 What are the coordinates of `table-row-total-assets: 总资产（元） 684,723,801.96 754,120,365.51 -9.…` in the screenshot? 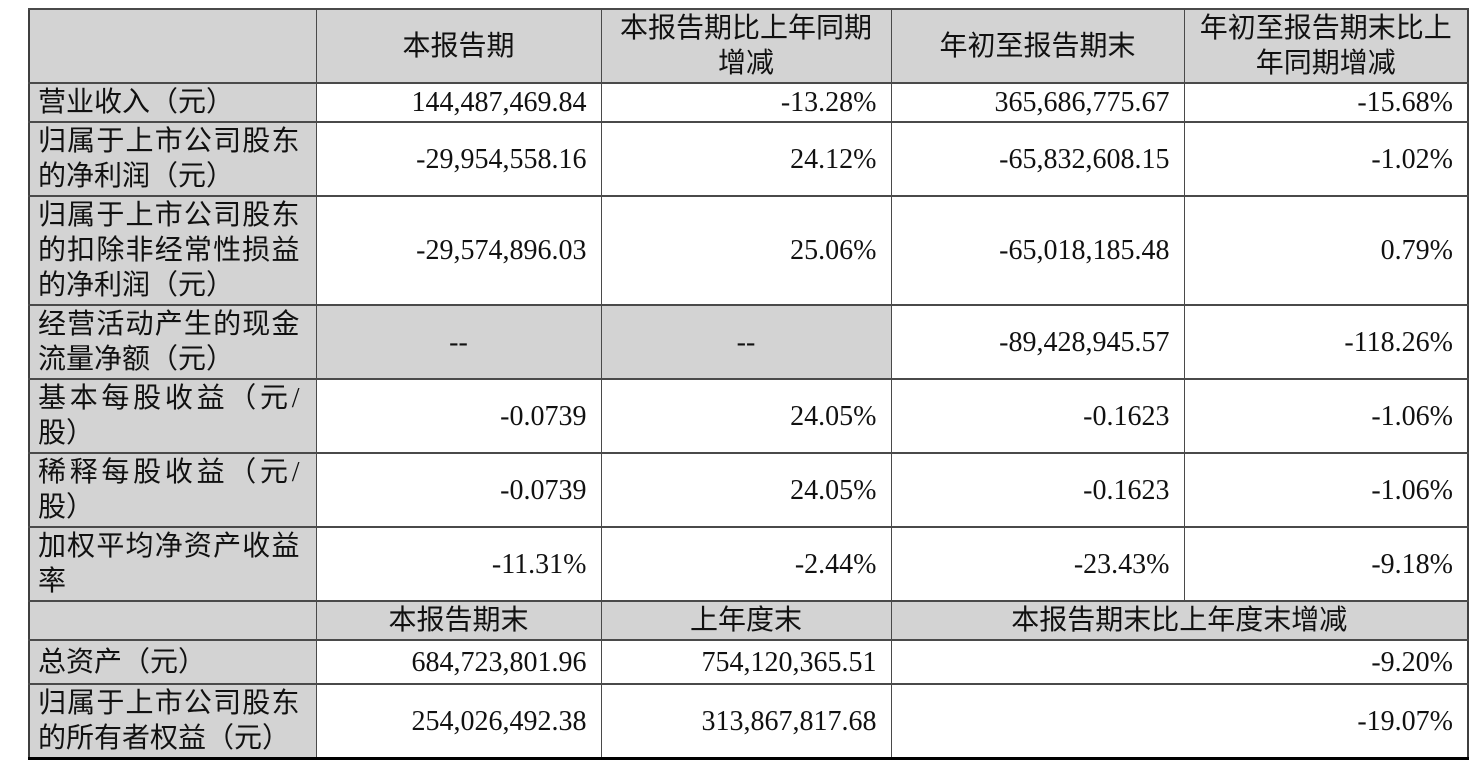 It's located at (748, 662).